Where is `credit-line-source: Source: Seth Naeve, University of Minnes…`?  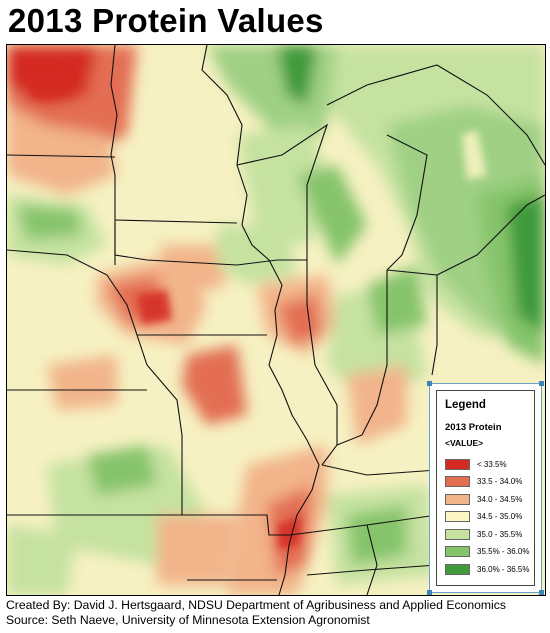 credit-line-source: Source: Seth Naeve, University of Minnes… is located at coordinates (188, 620).